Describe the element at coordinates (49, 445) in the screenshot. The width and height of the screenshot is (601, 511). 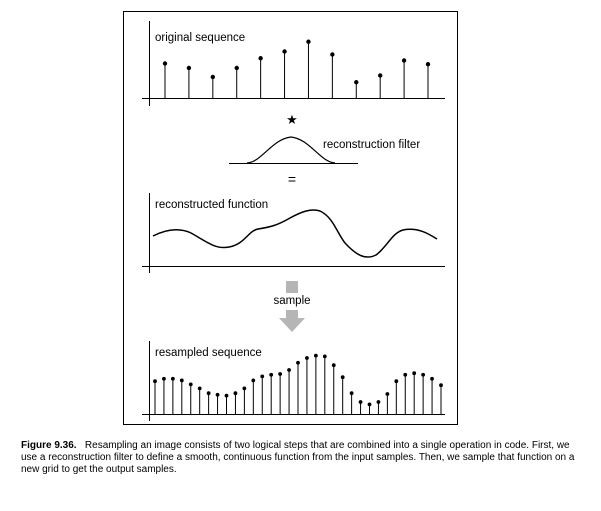
I see `caption-figure-label: Figure 9.36.` at that location.